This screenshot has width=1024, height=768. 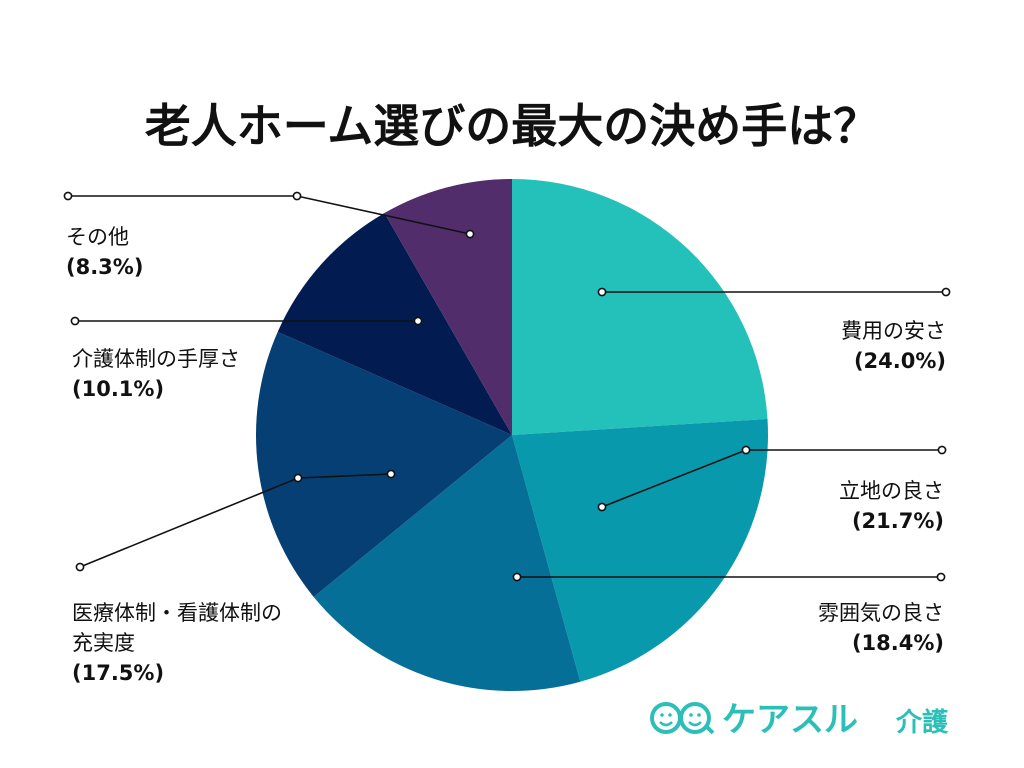 I want to click on slice-percent-atmosphere: (18.4%), so click(x=898, y=643).